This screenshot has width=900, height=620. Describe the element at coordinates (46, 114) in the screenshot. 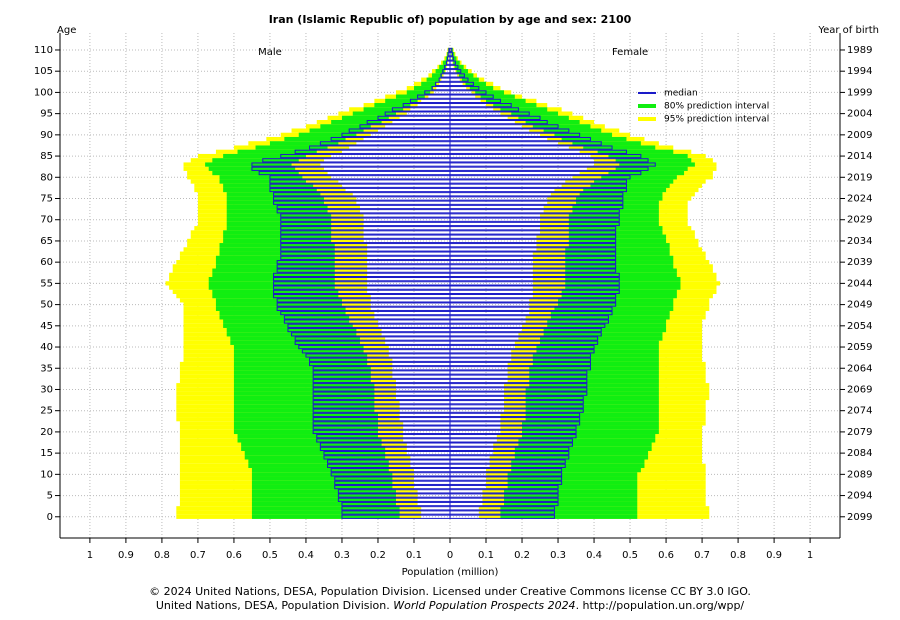

I see `y-tick-label: 95` at that location.